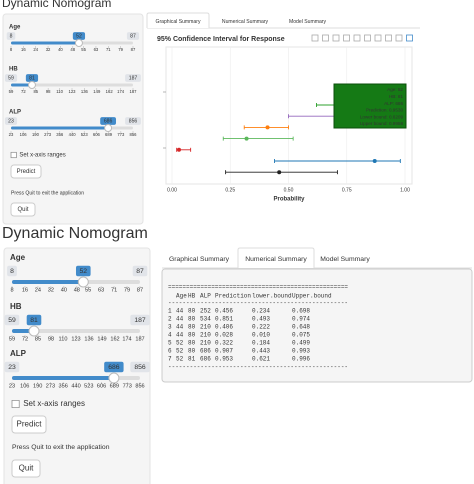 The height and width of the screenshot is (484, 474). I want to click on slider-tick-label: 72, so click(23, 91).